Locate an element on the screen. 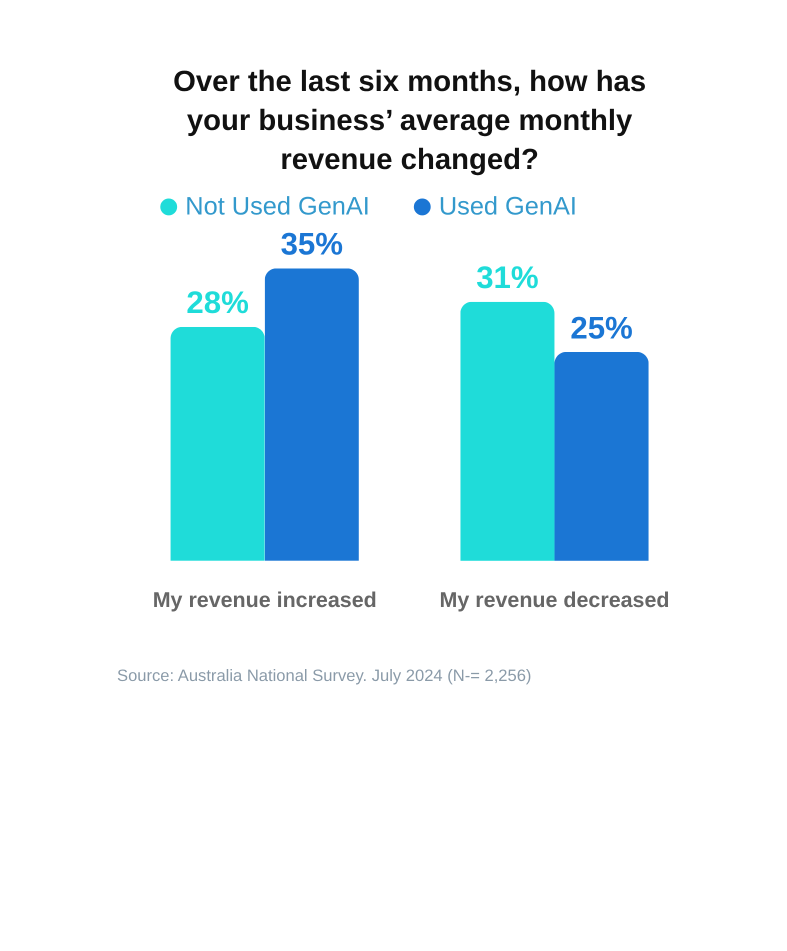  source-note: Source: Australia National Survey. July 2024 (N-= 2,256) is located at coordinates (324, 675).